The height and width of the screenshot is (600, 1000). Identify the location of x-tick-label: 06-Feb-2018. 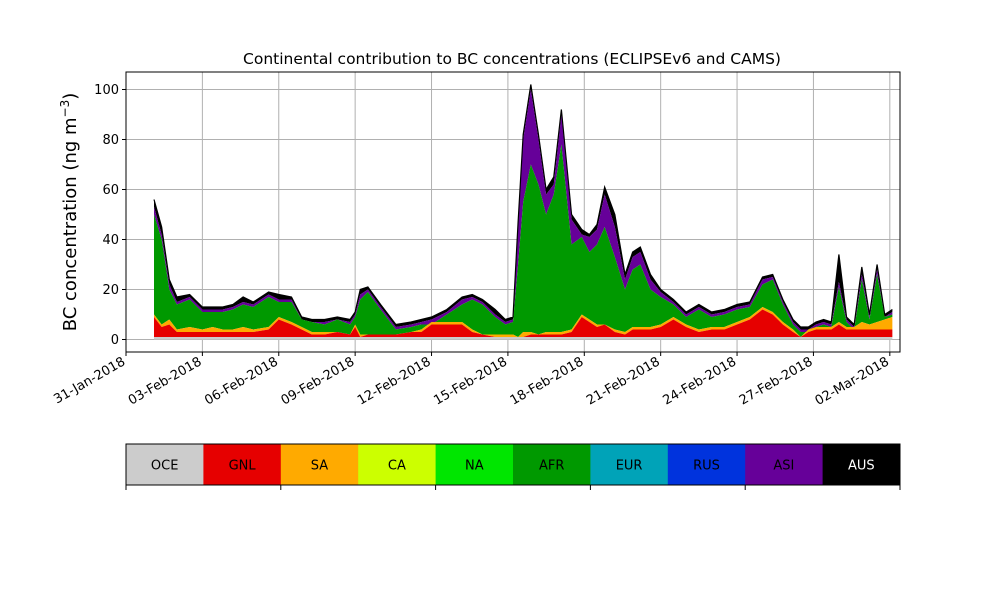
(241, 381).